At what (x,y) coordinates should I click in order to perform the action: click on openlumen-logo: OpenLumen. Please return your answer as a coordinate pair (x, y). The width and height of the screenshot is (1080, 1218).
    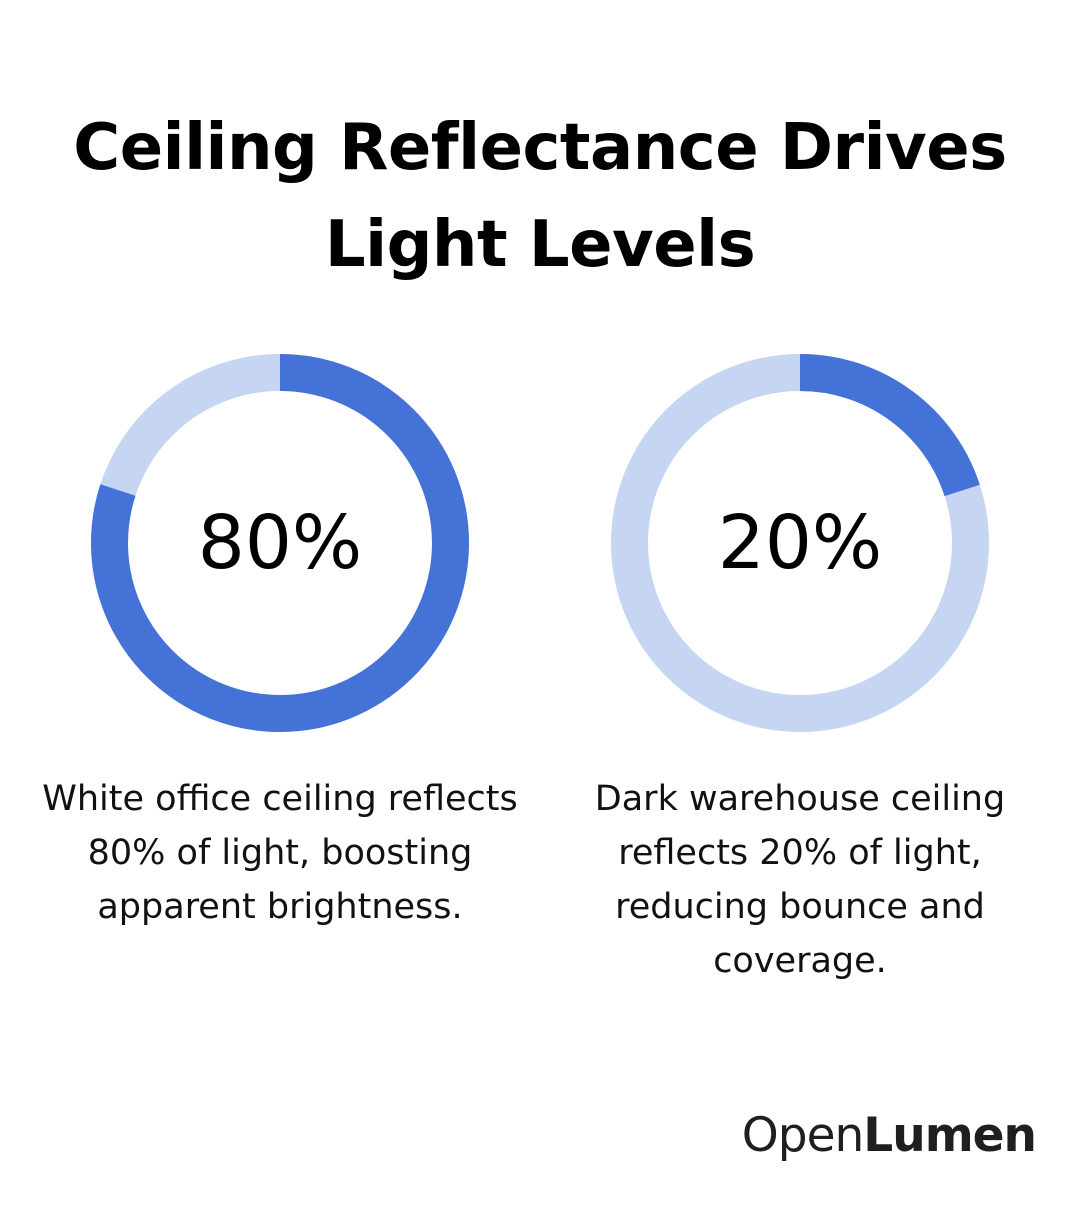
    Looking at the image, I should click on (889, 1136).